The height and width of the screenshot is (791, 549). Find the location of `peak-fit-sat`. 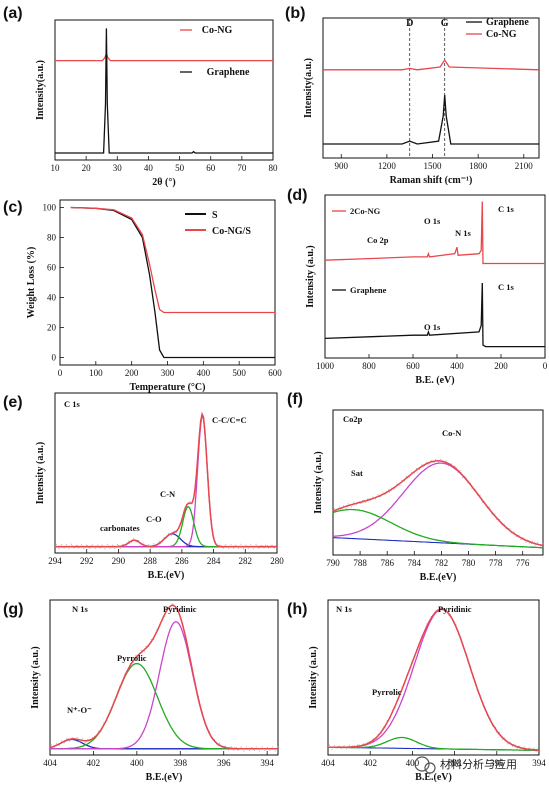

peak-fit-sat is located at coordinates (437, 528).